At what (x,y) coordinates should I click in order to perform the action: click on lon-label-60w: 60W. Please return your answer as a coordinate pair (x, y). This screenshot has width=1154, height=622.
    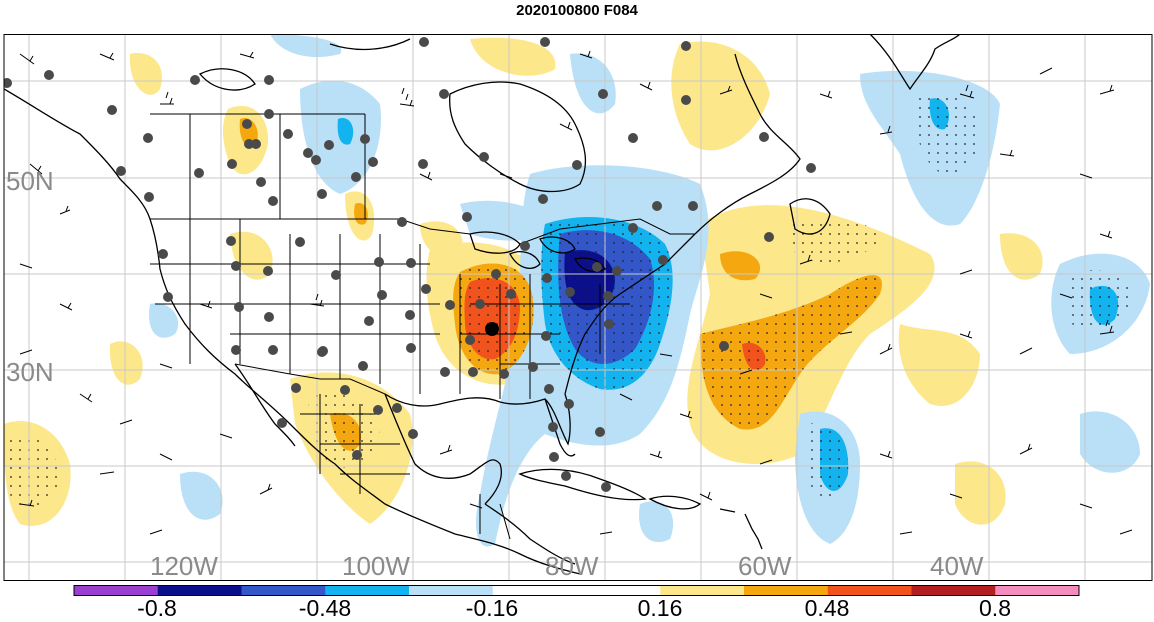
    Looking at the image, I should click on (765, 566).